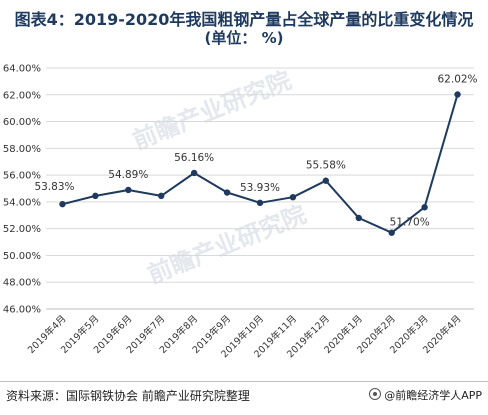  I want to click on data-label: 54.89%, so click(128, 175).